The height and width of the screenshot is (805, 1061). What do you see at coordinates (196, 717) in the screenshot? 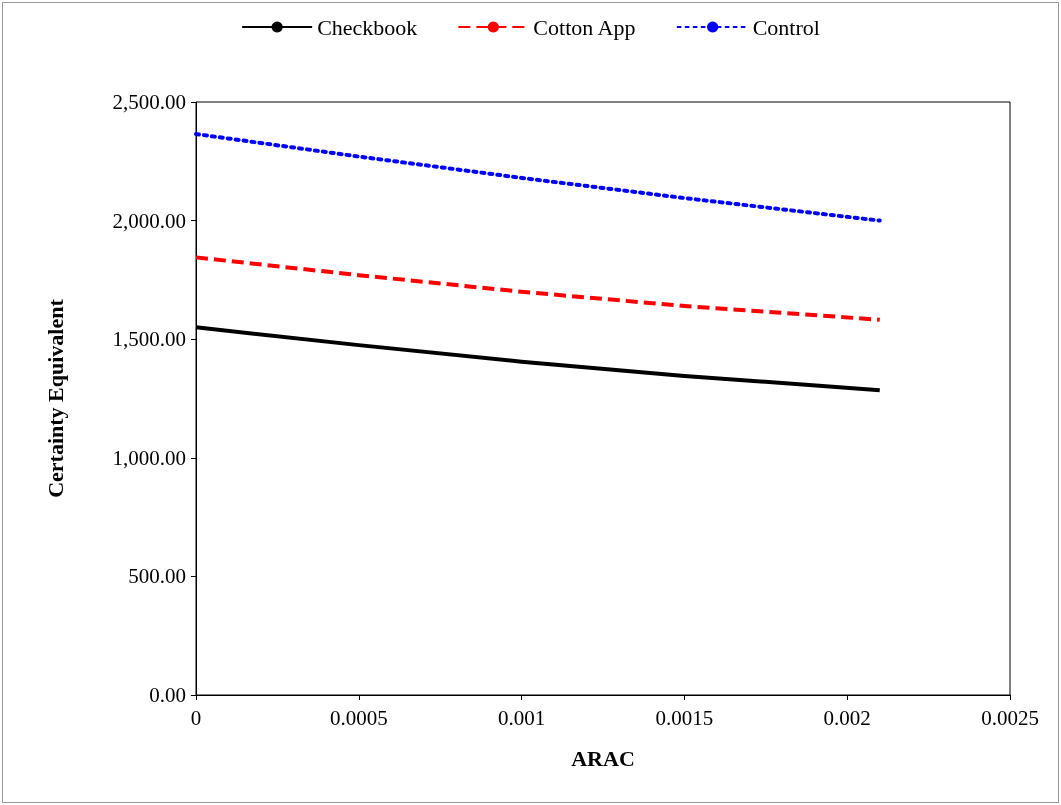
I see `x-tick-label: 0` at bounding box center [196, 717].